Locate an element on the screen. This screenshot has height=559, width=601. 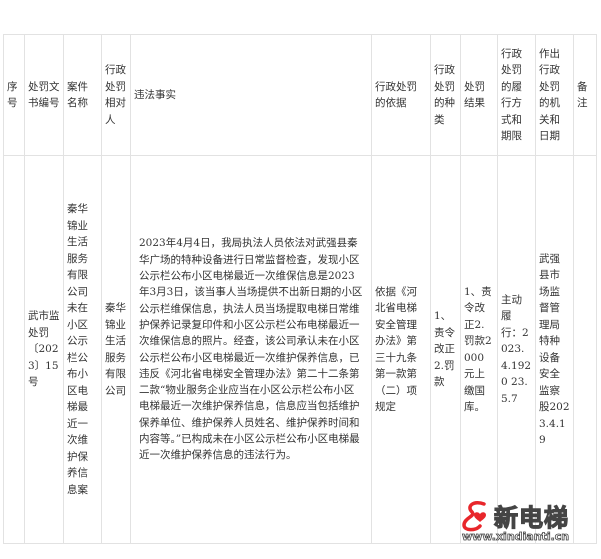
cell-execution: 主动履行：2023.4.1920 23.5.7 is located at coordinates (516, 349).